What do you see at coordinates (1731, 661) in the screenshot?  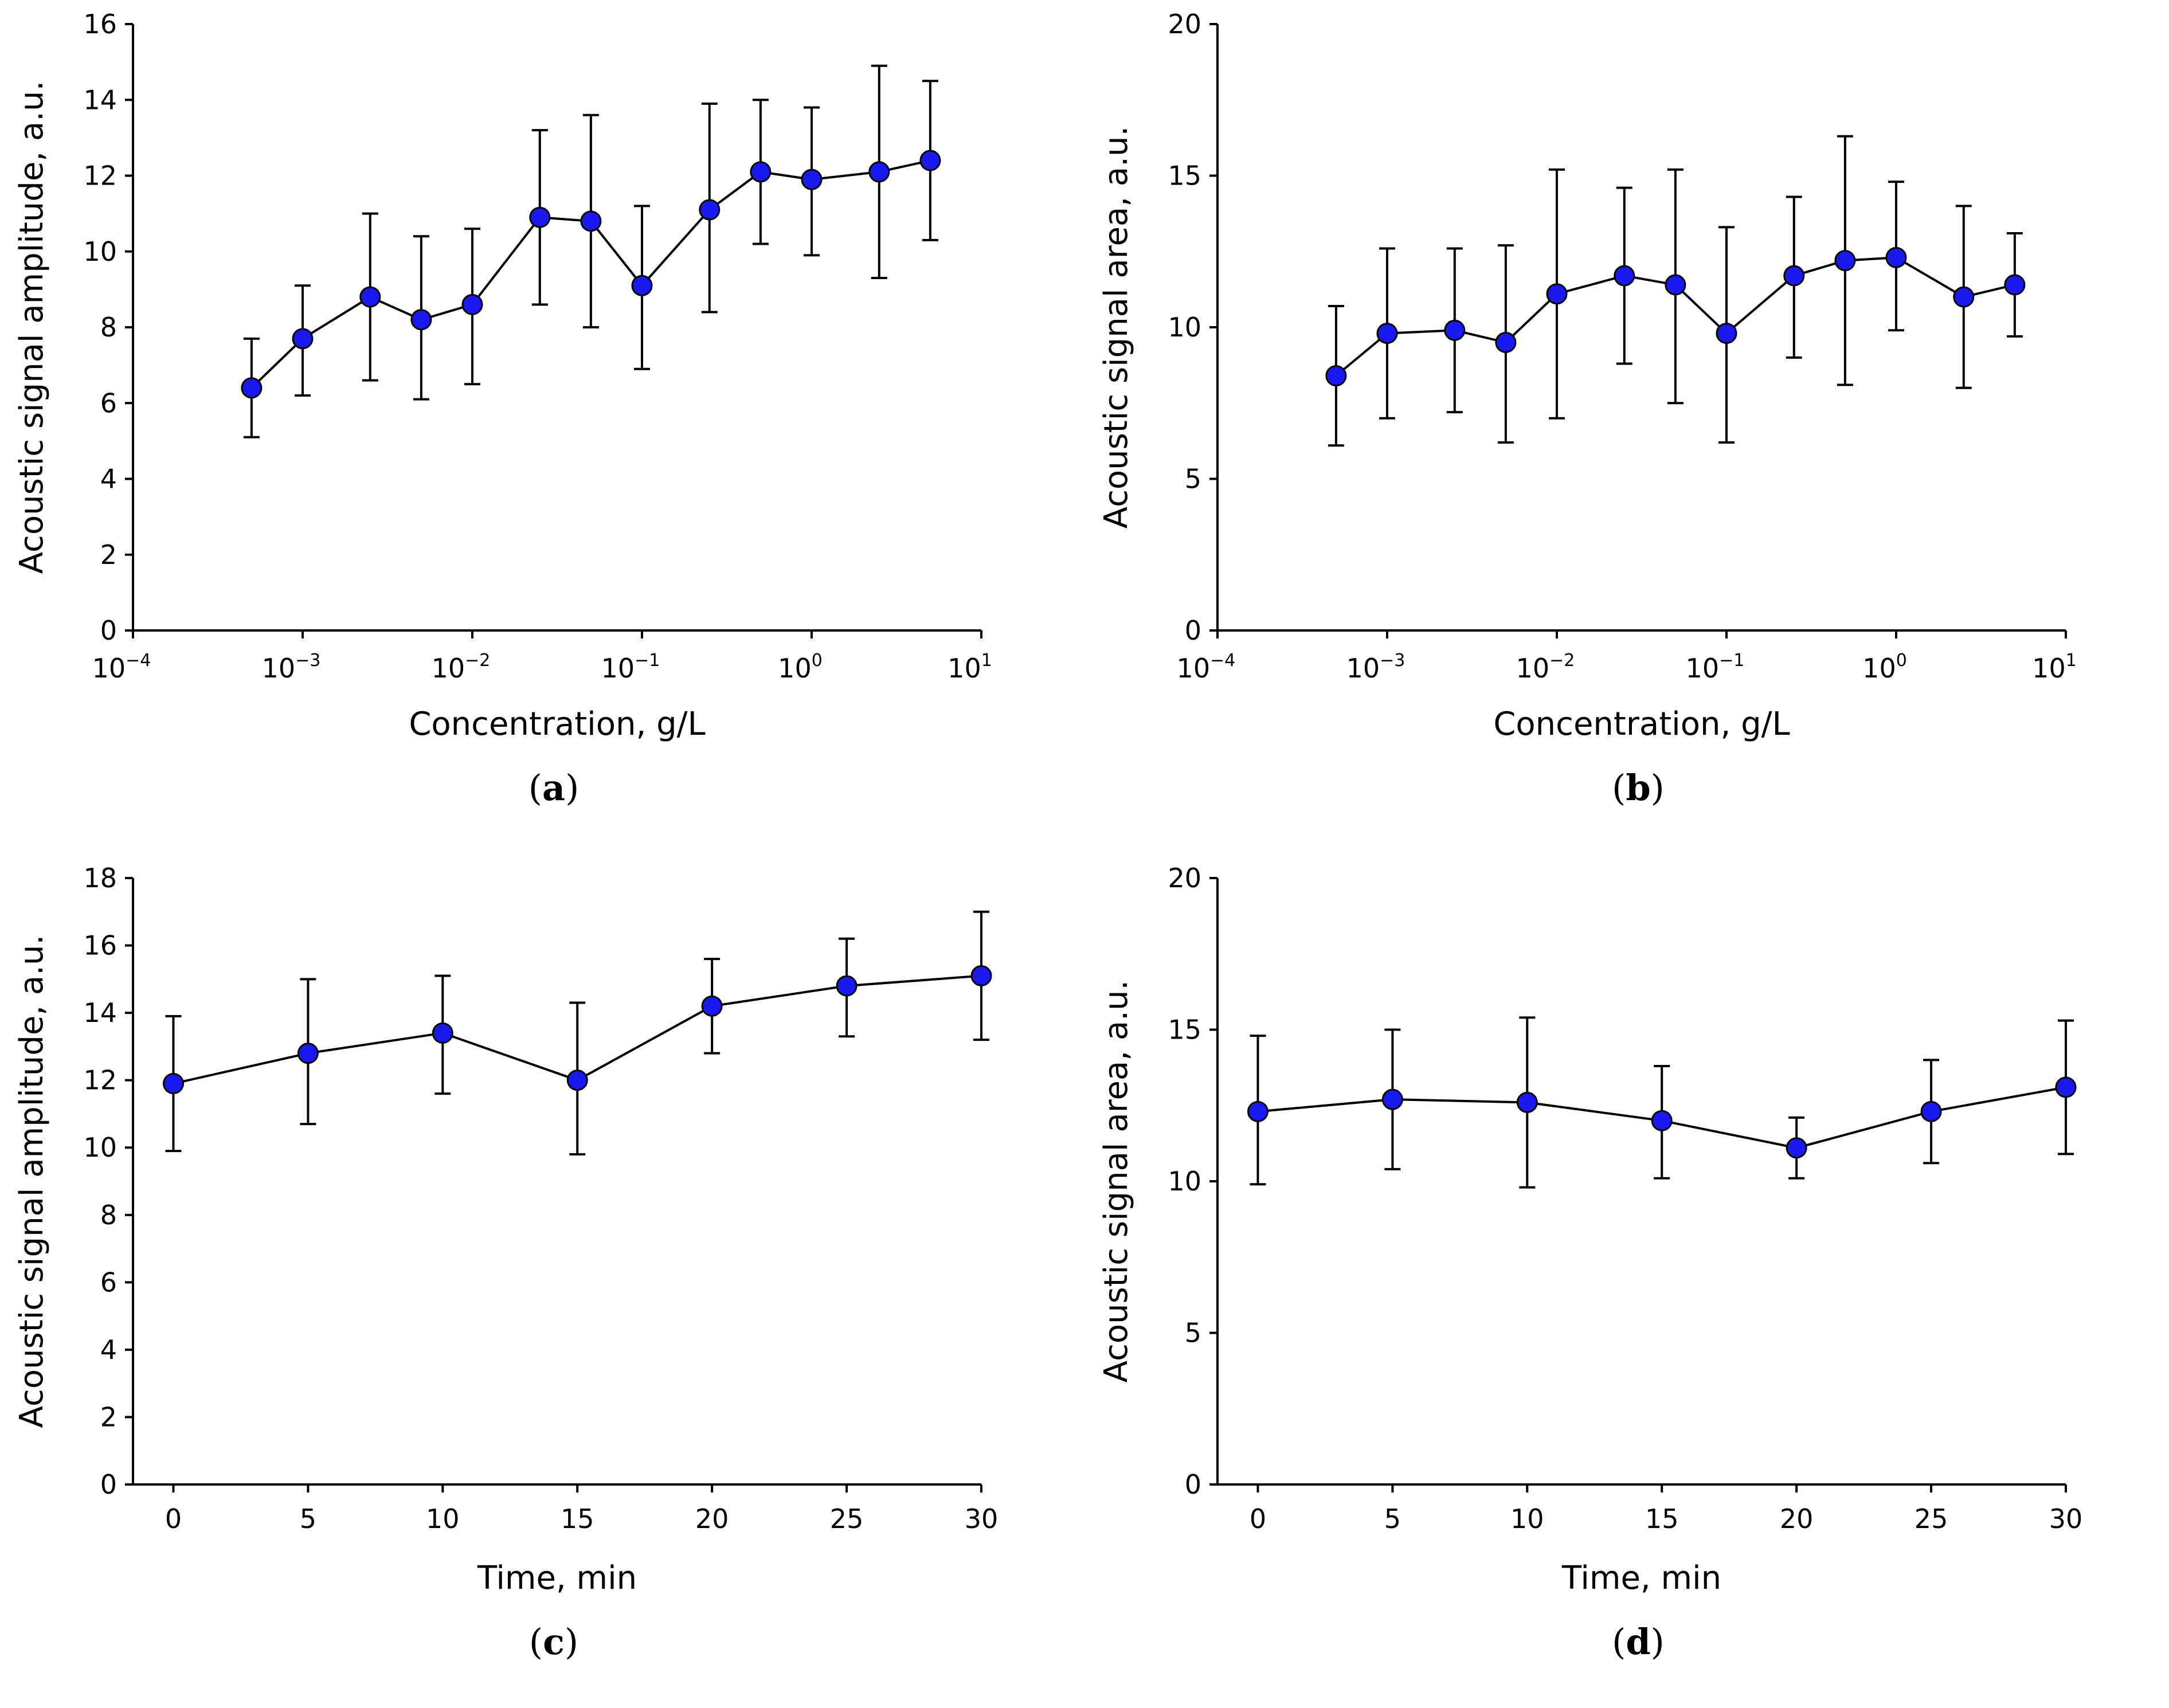 I see `x-tick-exponent: −1` at bounding box center [1731, 661].